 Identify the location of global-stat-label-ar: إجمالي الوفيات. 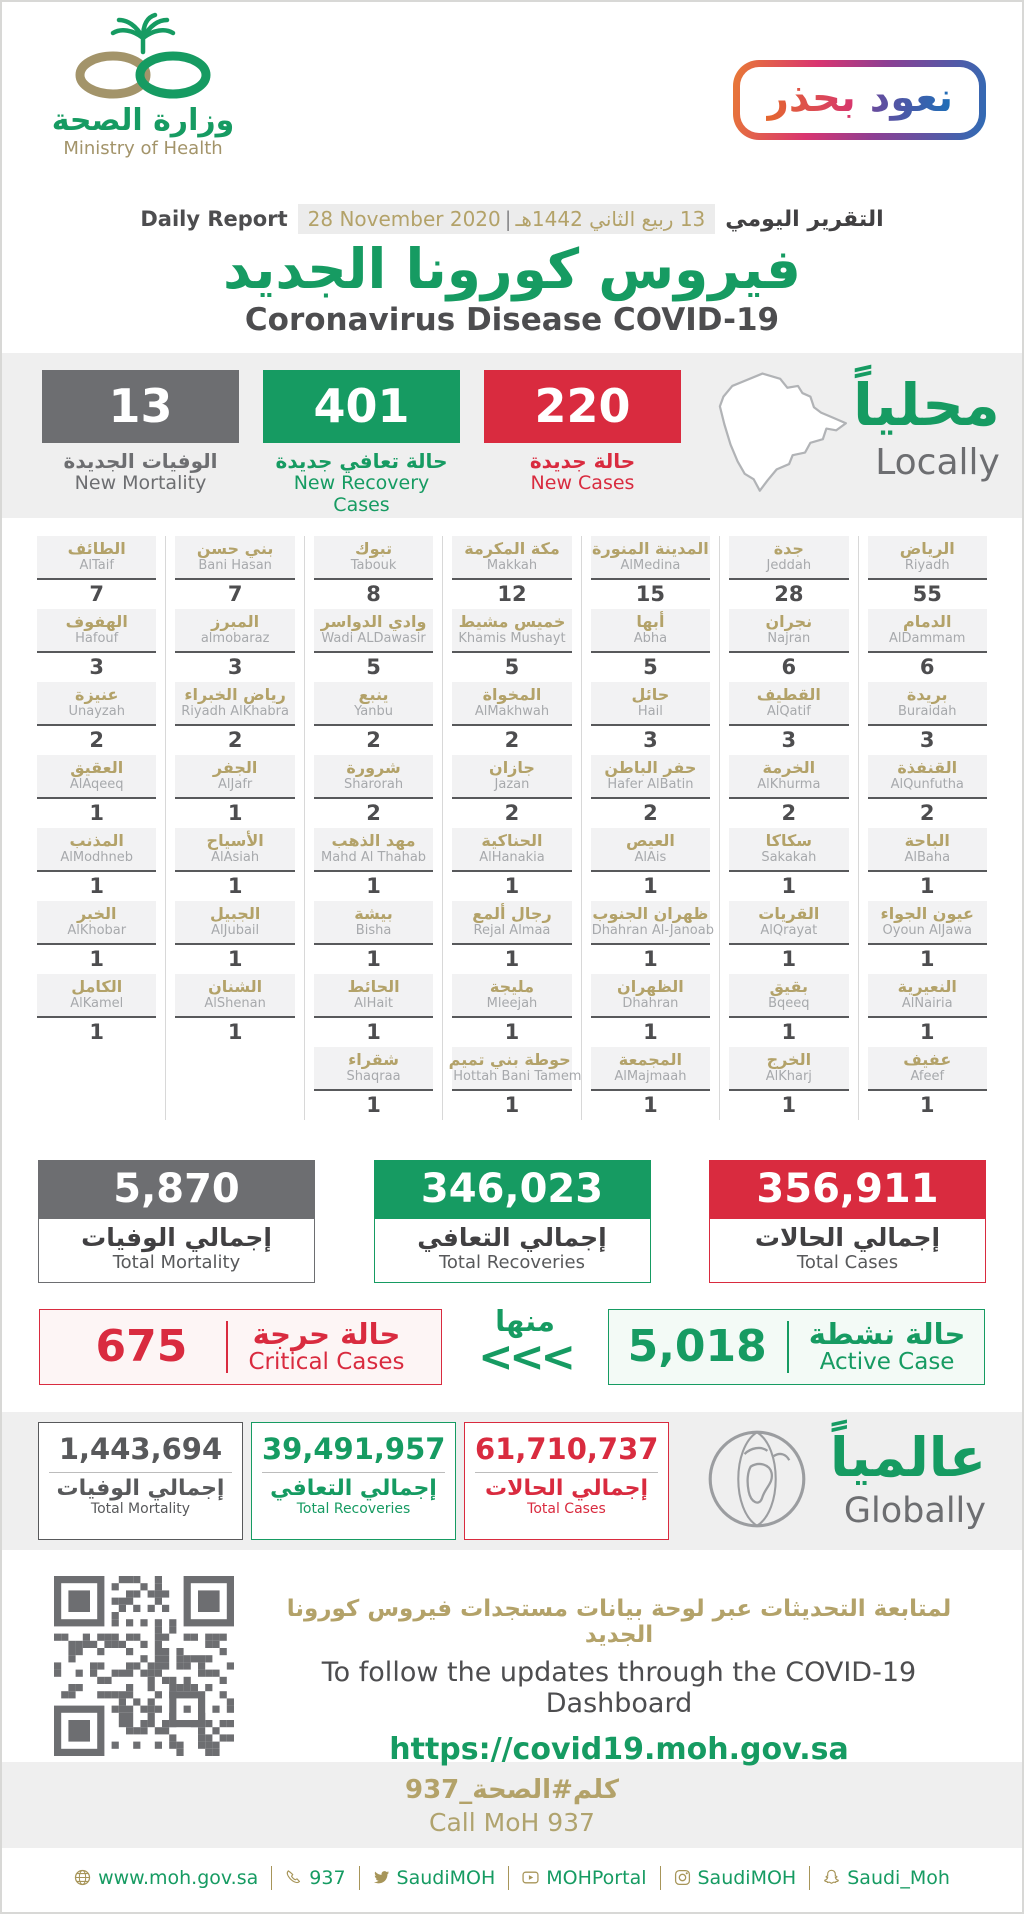
(140, 1488).